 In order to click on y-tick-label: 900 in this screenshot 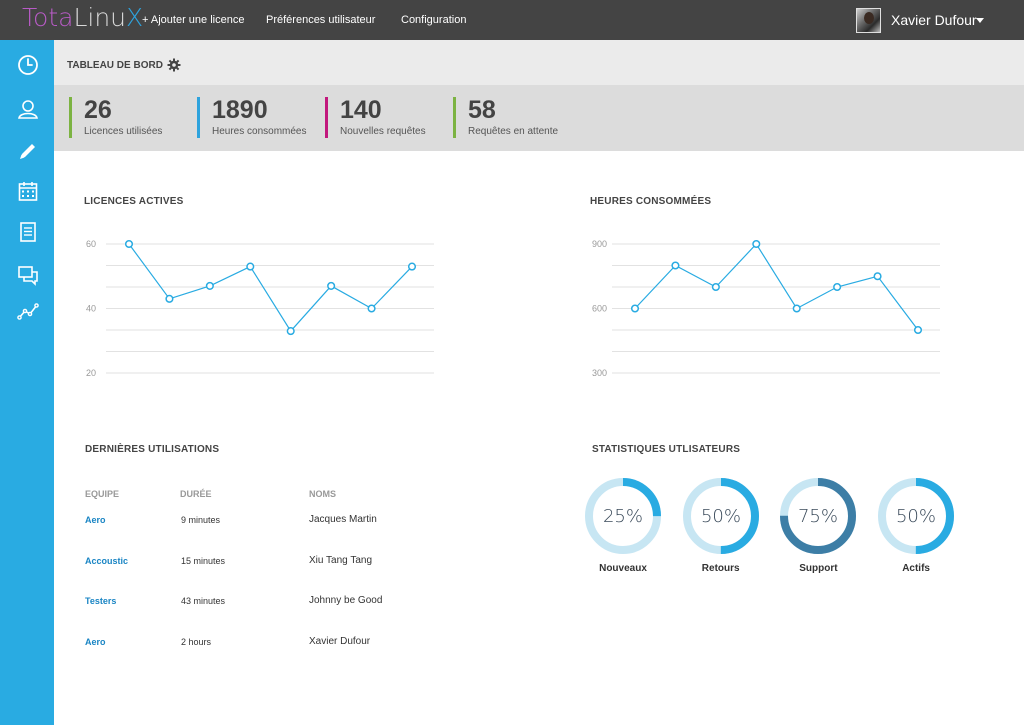, I will do `click(599, 244)`.